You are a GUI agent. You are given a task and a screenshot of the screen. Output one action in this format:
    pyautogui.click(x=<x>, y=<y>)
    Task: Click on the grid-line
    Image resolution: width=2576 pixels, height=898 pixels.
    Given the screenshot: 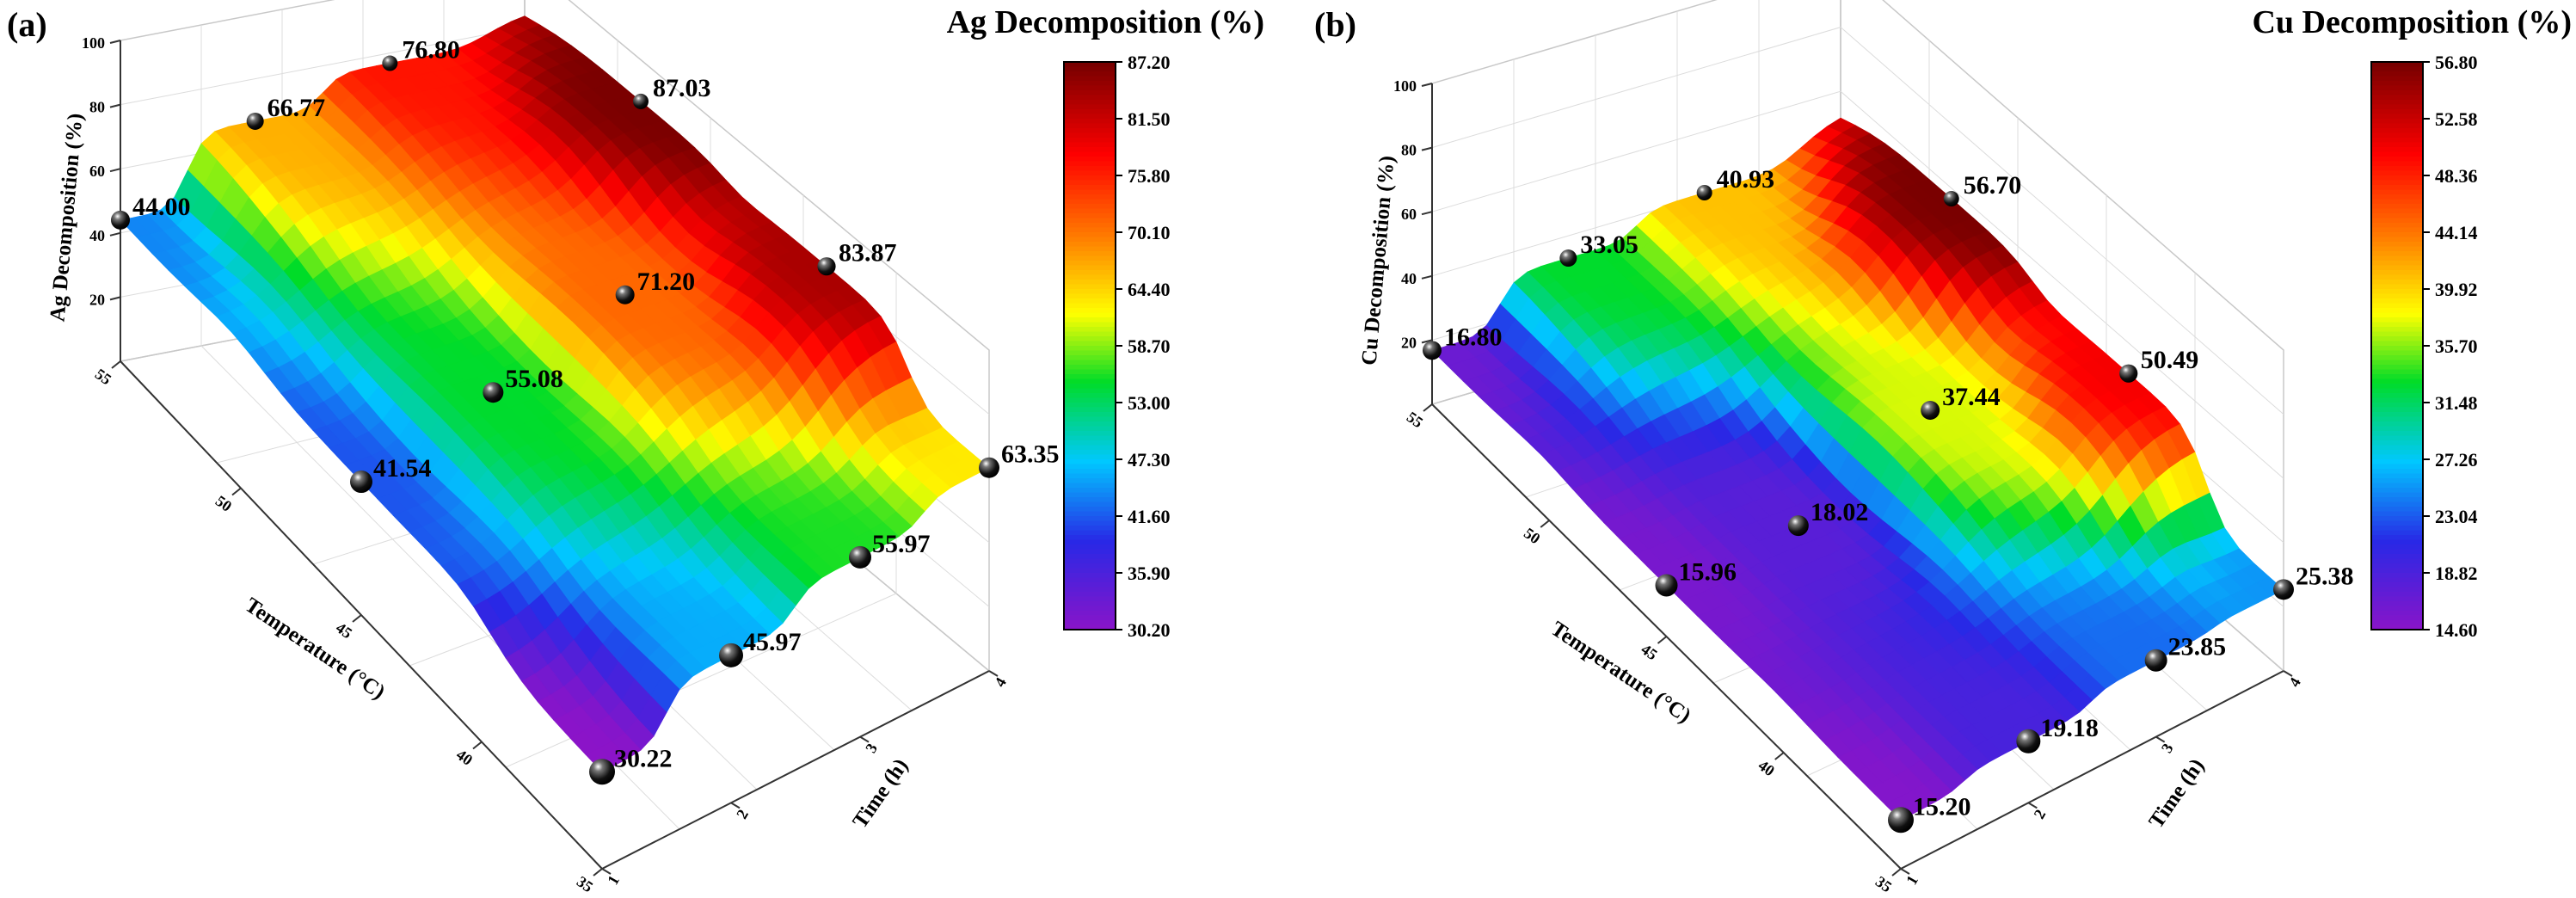 What is the action you would take?
    pyautogui.click(x=1858, y=284)
    